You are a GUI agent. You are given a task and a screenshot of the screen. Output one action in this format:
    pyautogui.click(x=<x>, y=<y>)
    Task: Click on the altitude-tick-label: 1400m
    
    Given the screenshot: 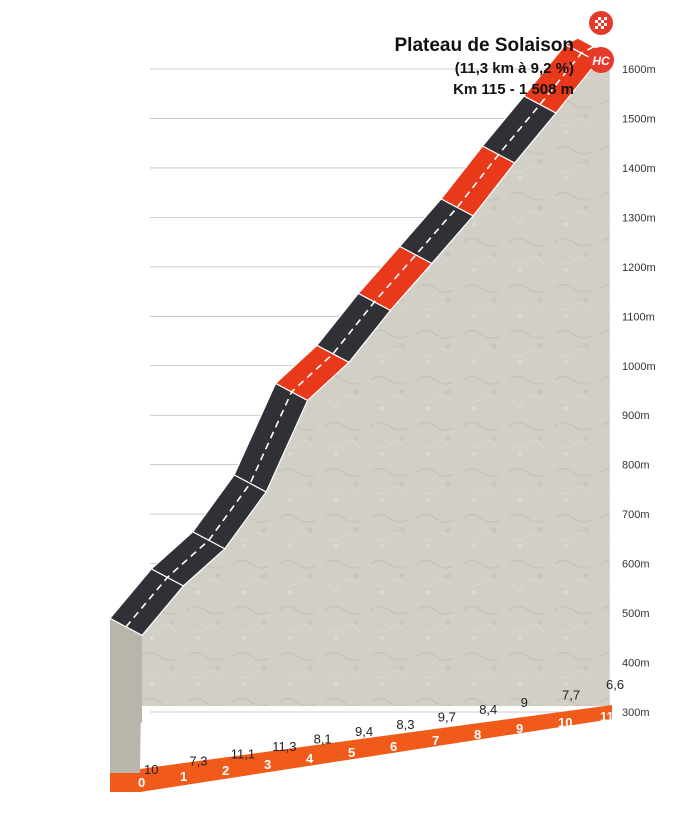 What is the action you would take?
    pyautogui.click(x=639, y=169)
    